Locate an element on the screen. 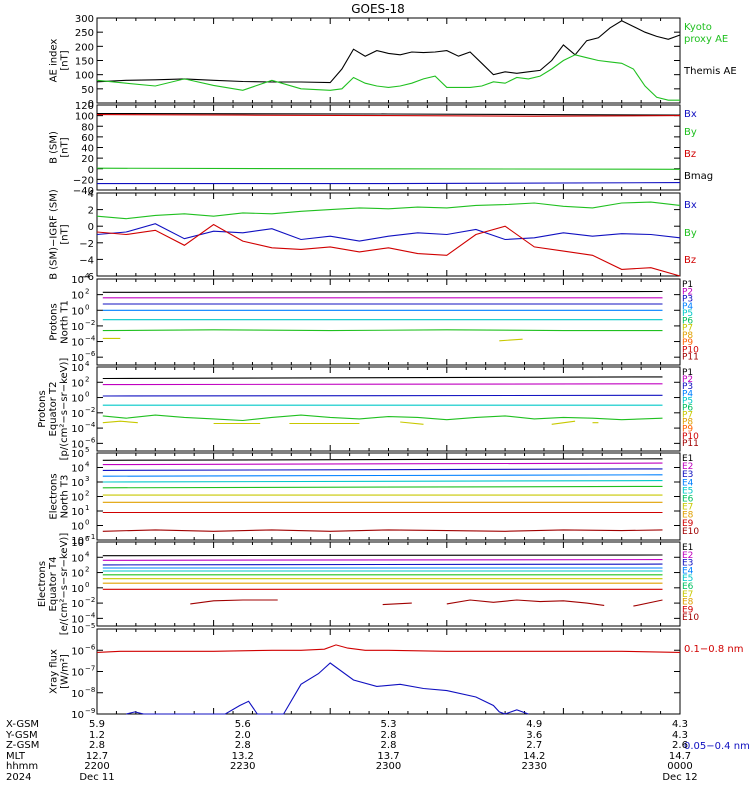 This screenshot has width=750, height=804. legend-entry: P6 is located at coordinates (687, 408).